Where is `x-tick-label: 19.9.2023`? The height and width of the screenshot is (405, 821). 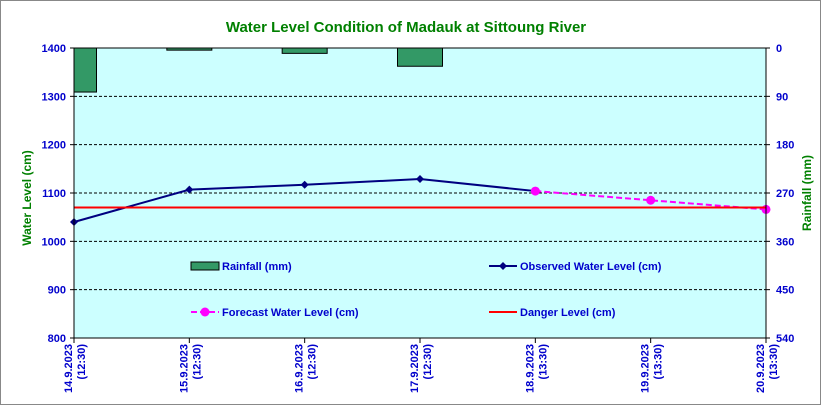
x-tick-label: 19.9.2023 is located at coordinates (646, 368).